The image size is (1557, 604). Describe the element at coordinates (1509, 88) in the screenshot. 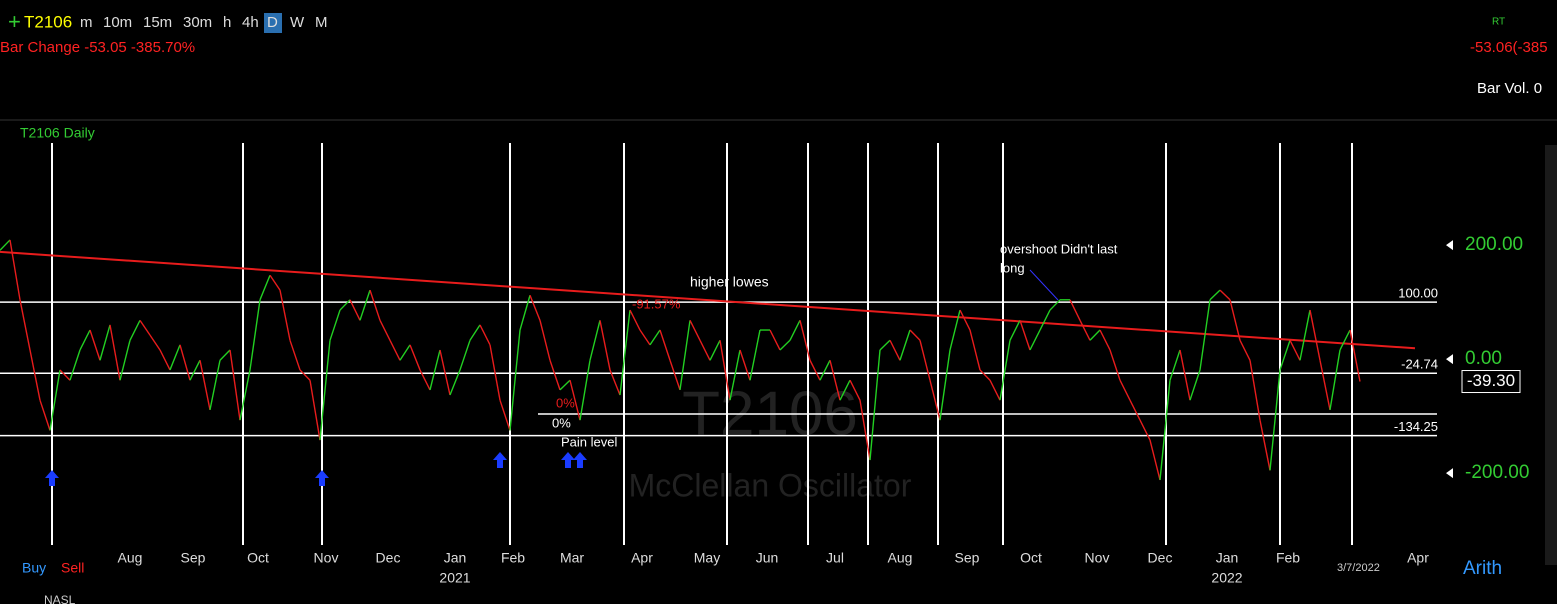

I see `bar-volume: Bar Vol. 0` at that location.